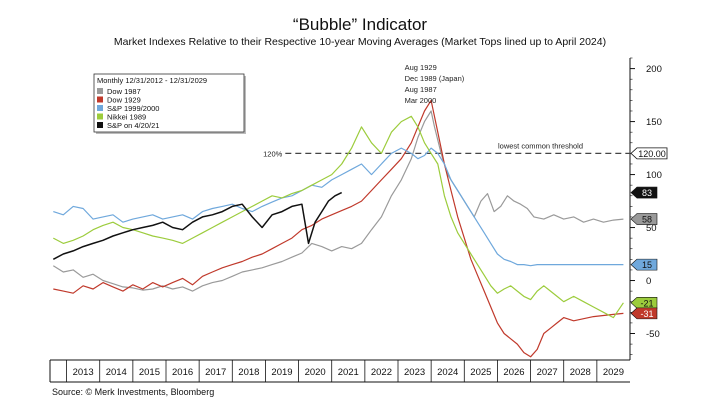 The height and width of the screenshot is (402, 720). What do you see at coordinates (654, 69) in the screenshot?
I see `y-tick-label-200: 200` at bounding box center [654, 69].